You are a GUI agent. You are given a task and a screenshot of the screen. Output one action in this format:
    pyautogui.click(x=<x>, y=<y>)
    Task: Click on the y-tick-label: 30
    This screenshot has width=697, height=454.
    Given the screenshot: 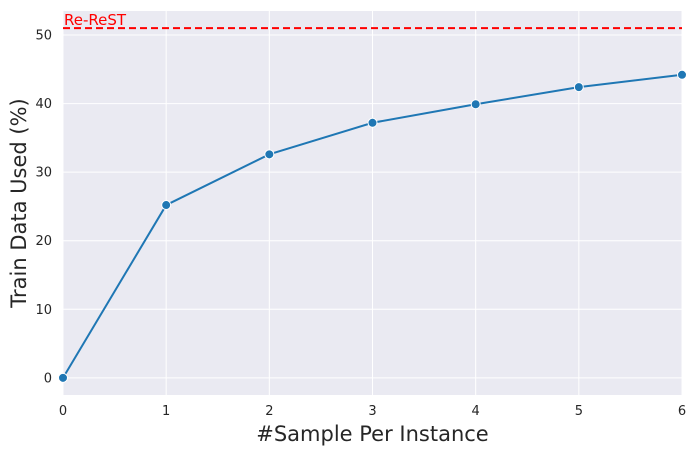 What is the action you would take?
    pyautogui.click(x=43, y=173)
    